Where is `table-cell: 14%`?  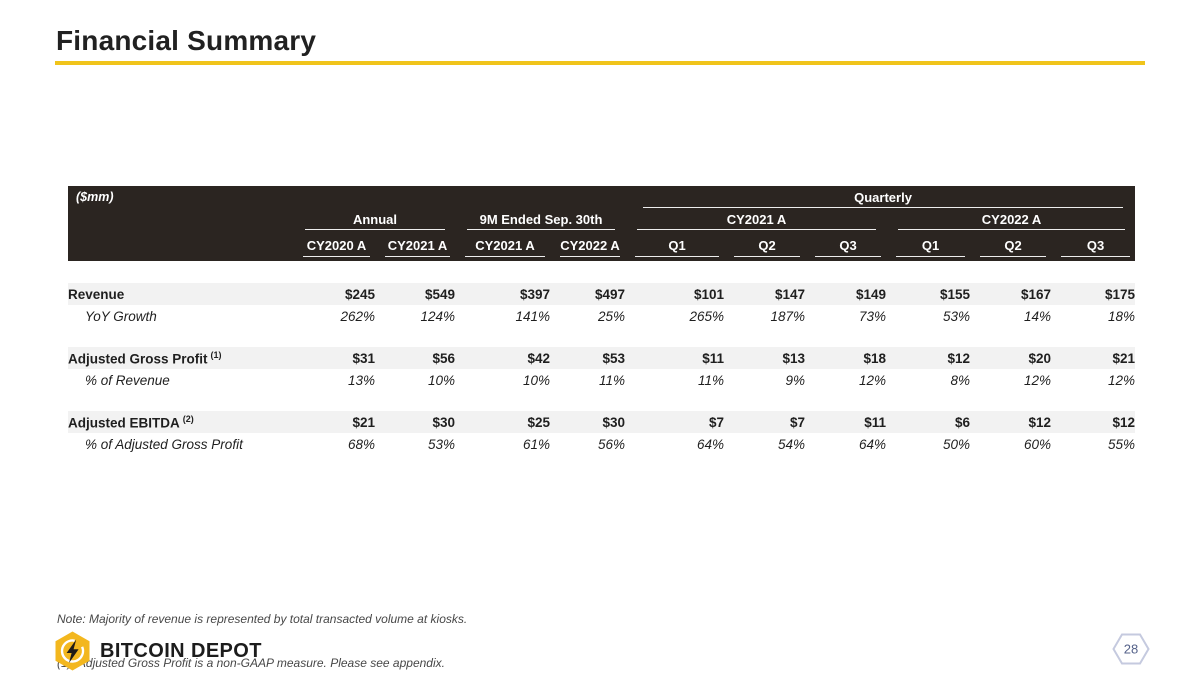
table-cell: 14% is located at coordinates (1010, 316).